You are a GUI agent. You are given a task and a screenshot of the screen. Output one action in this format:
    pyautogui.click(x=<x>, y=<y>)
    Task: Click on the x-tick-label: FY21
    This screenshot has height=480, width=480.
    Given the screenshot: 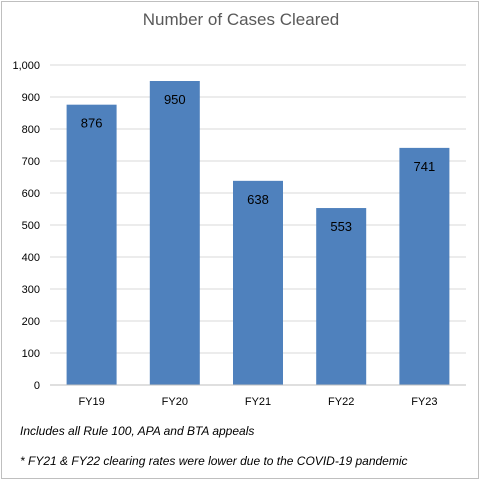 What is the action you would take?
    pyautogui.click(x=258, y=402)
    